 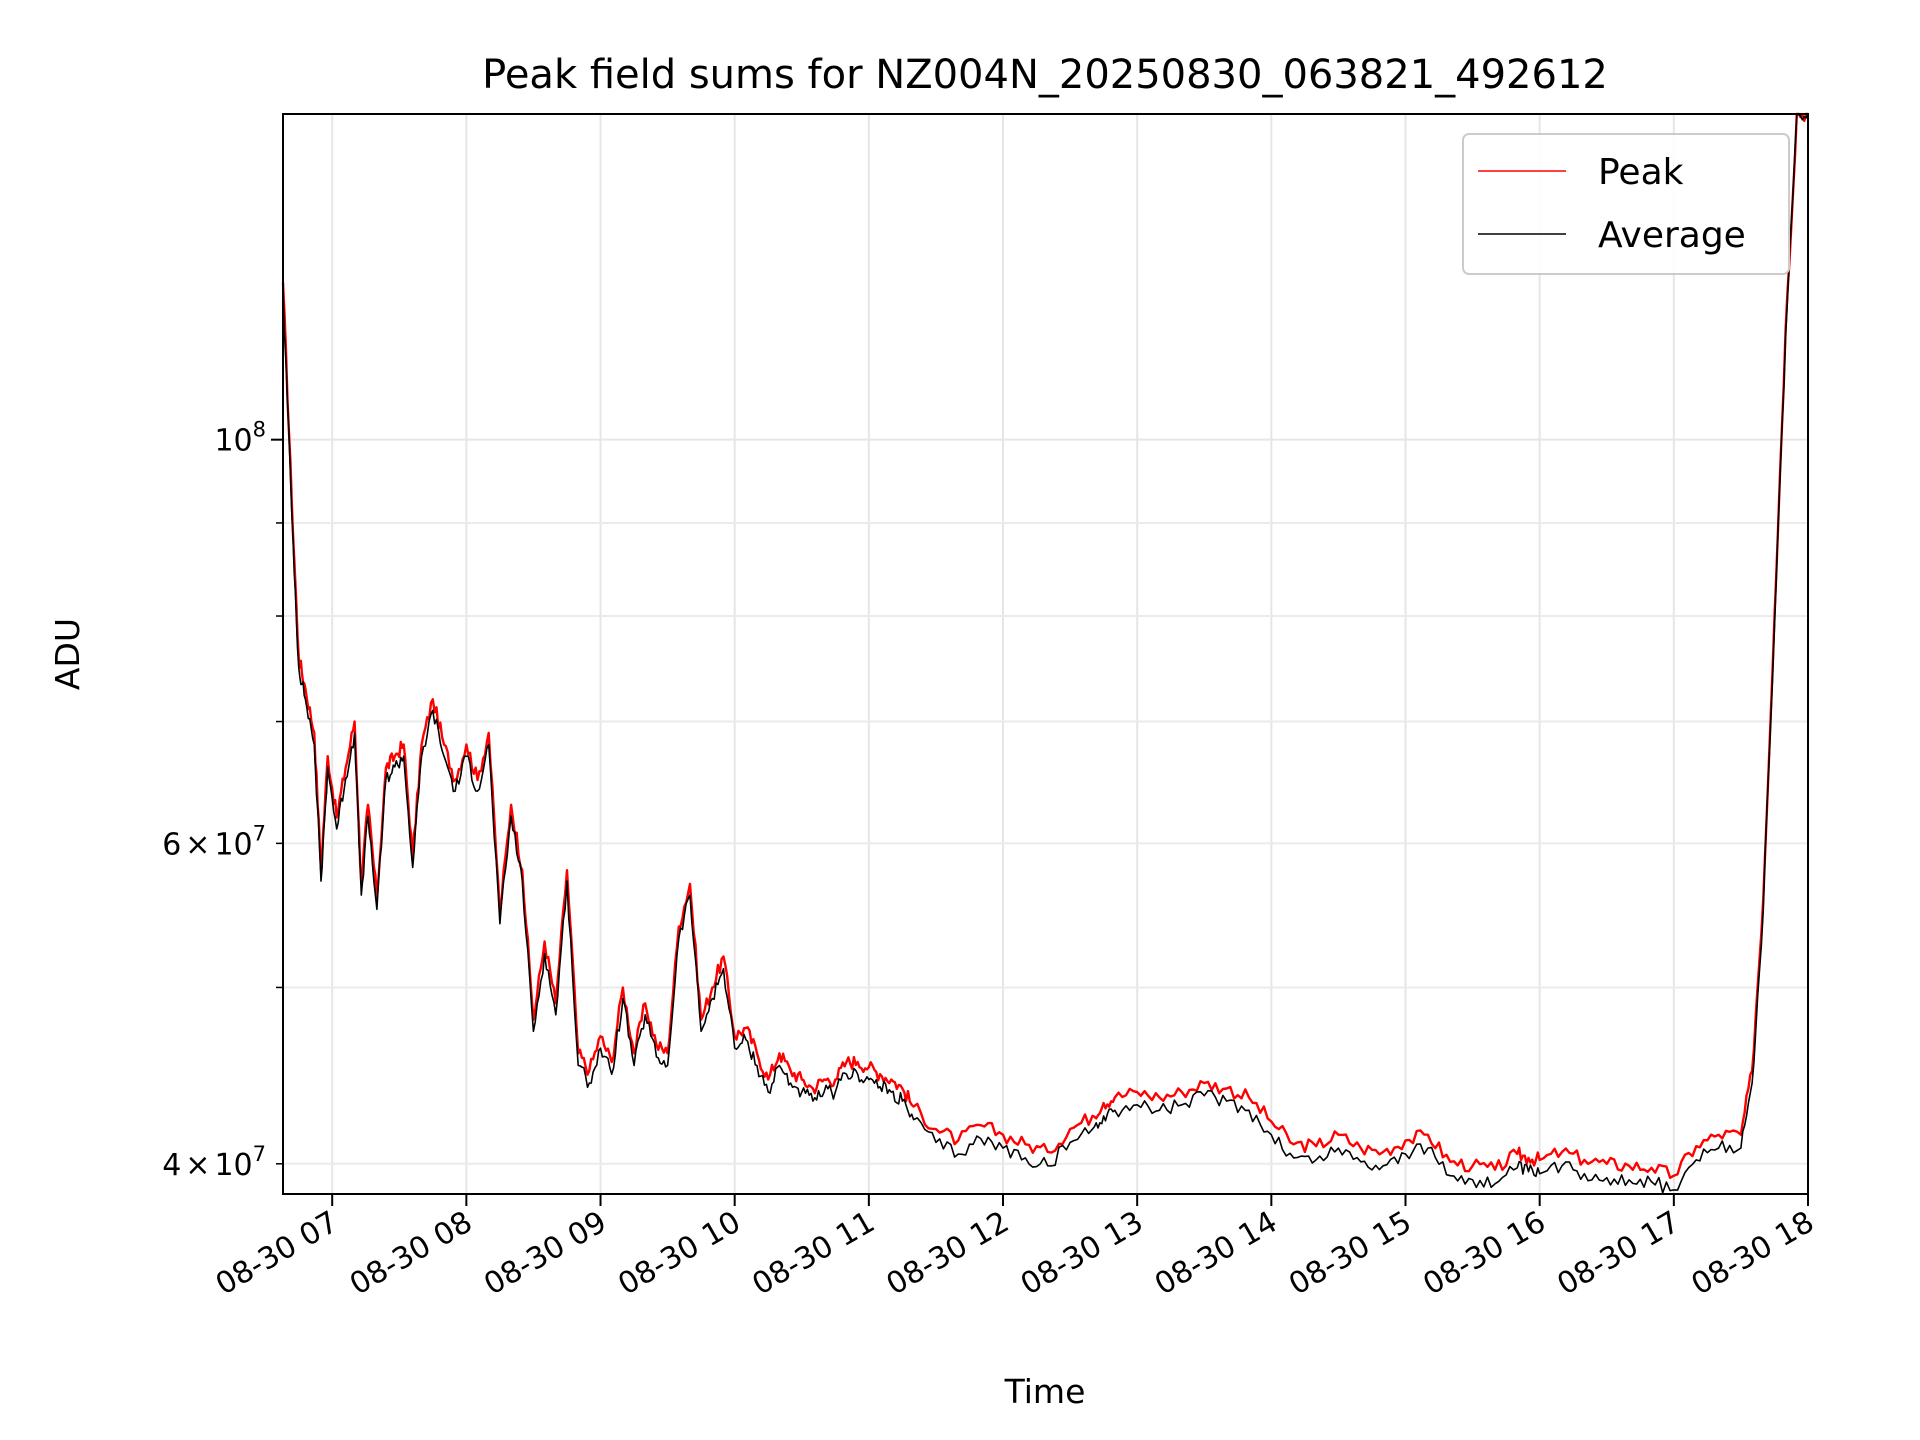 What do you see at coordinates (1641, 172) in the screenshot?
I see `legend-label-peak: Peak` at bounding box center [1641, 172].